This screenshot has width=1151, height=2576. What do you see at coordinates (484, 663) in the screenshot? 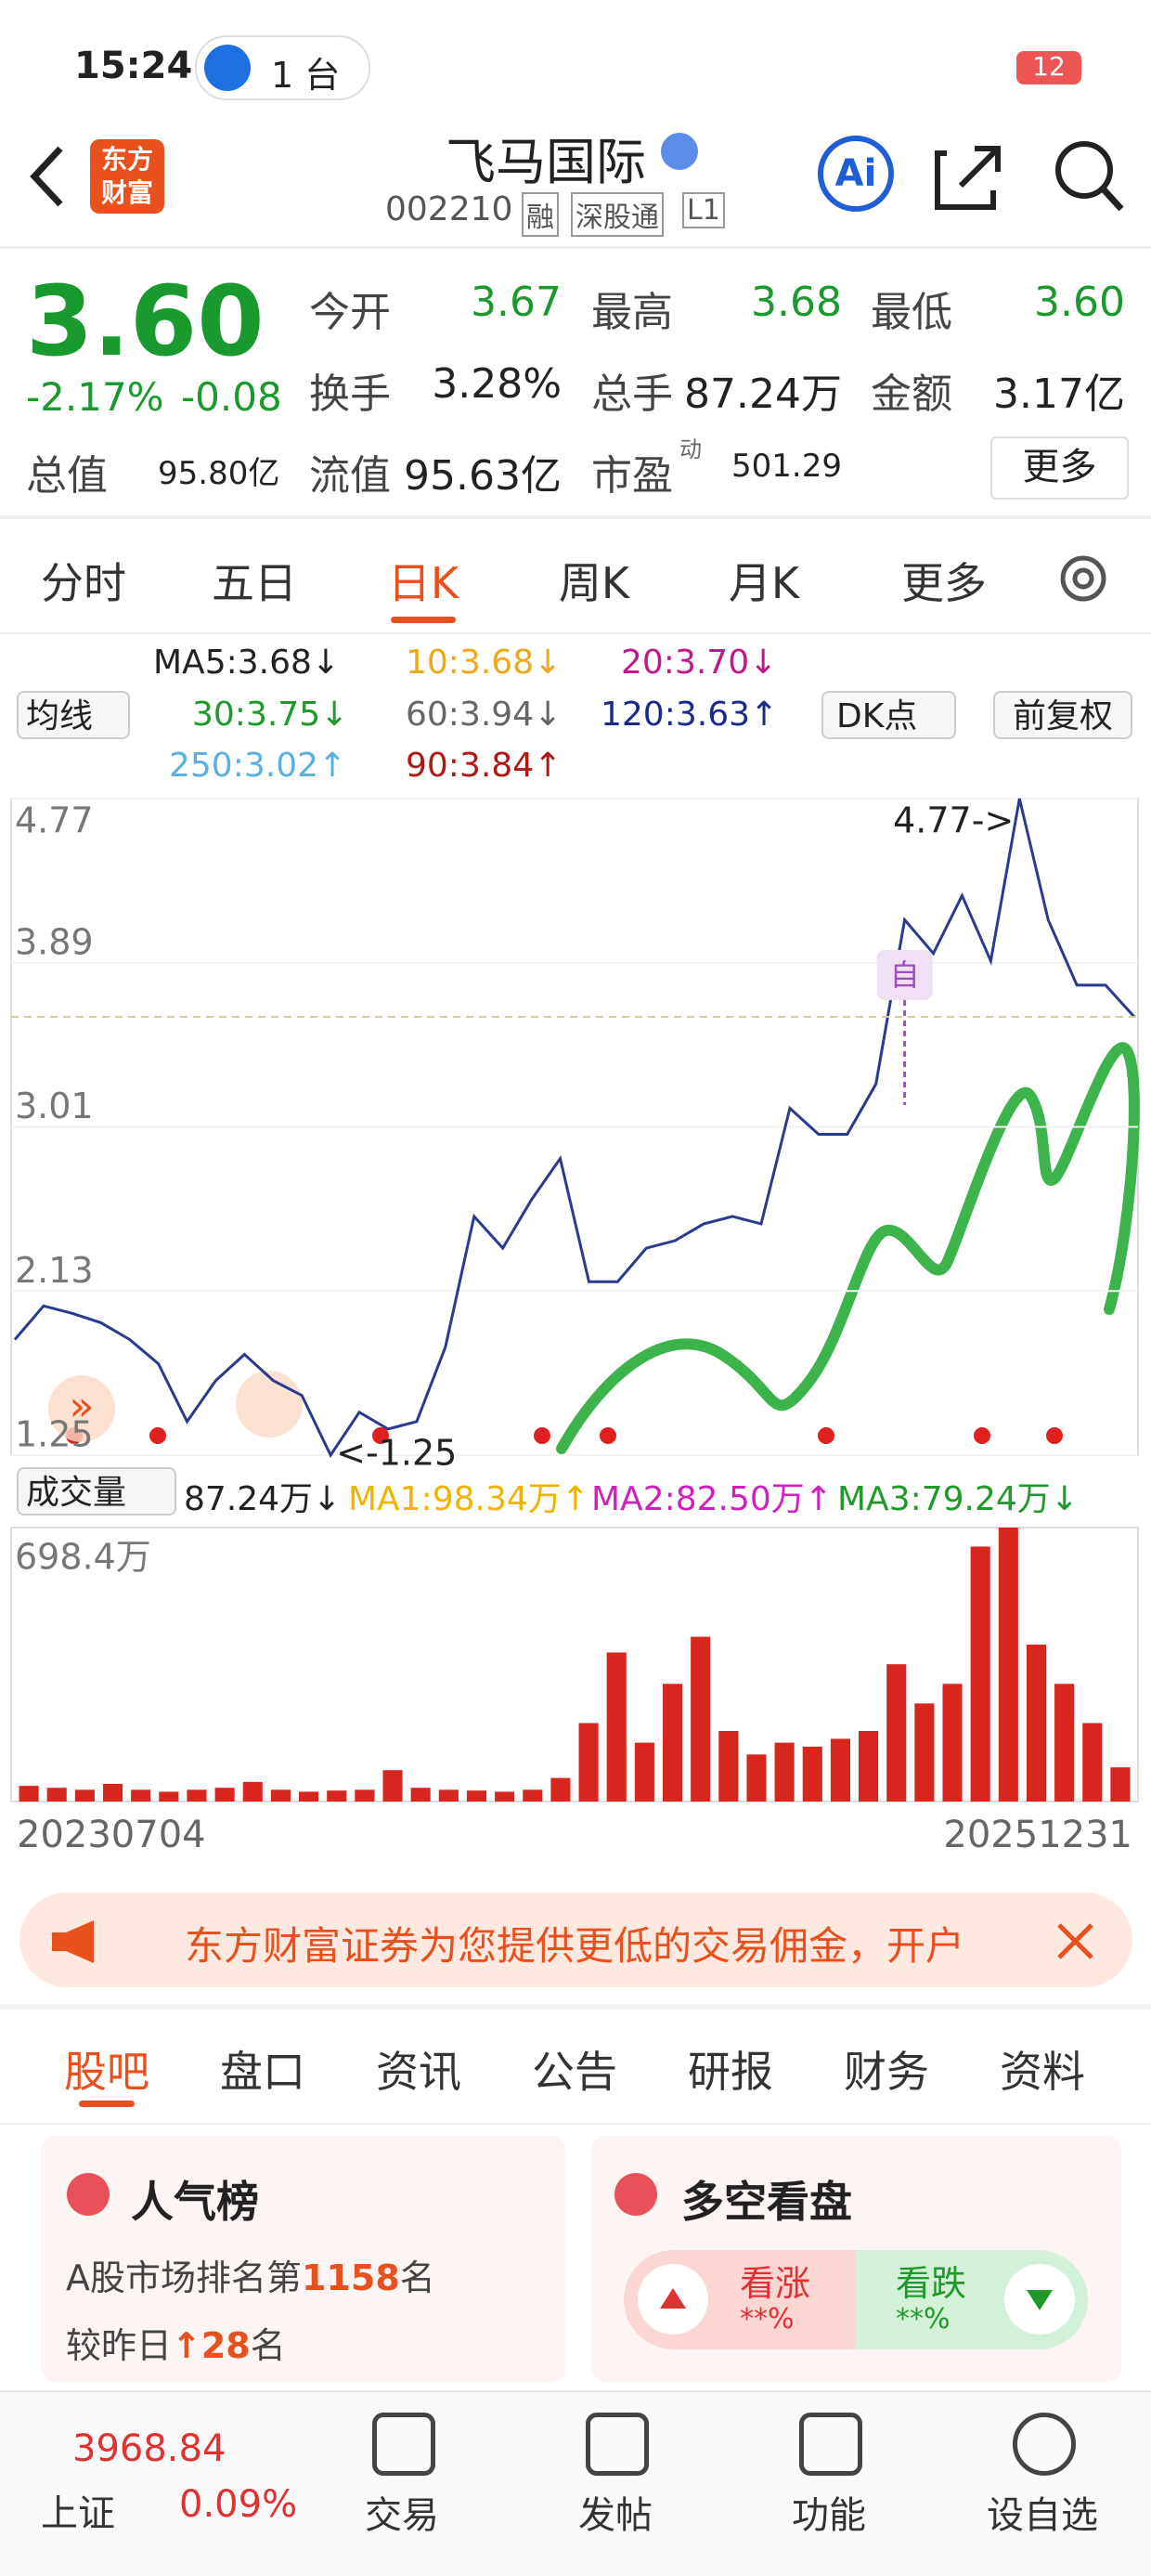
I see `ma-value: 10:3.68↓` at bounding box center [484, 663].